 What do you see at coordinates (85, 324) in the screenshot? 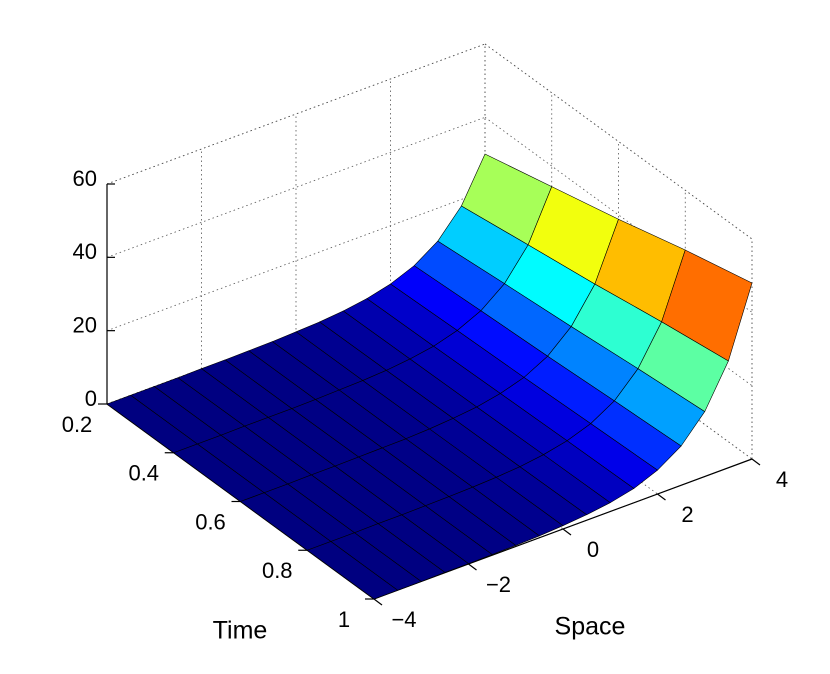
I see `z-tick-label: 20` at bounding box center [85, 324].